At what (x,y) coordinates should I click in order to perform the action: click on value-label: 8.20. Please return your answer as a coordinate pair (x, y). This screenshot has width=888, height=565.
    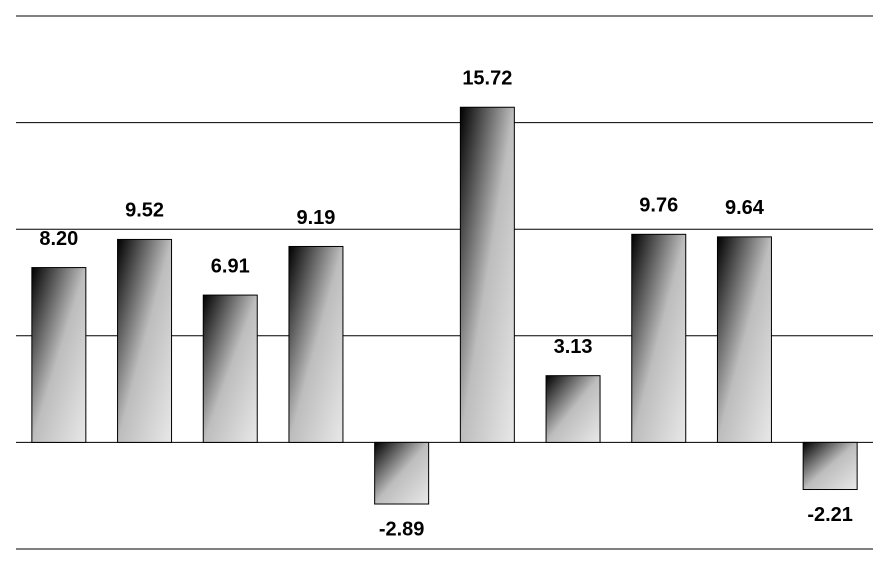
    Looking at the image, I should click on (58, 239).